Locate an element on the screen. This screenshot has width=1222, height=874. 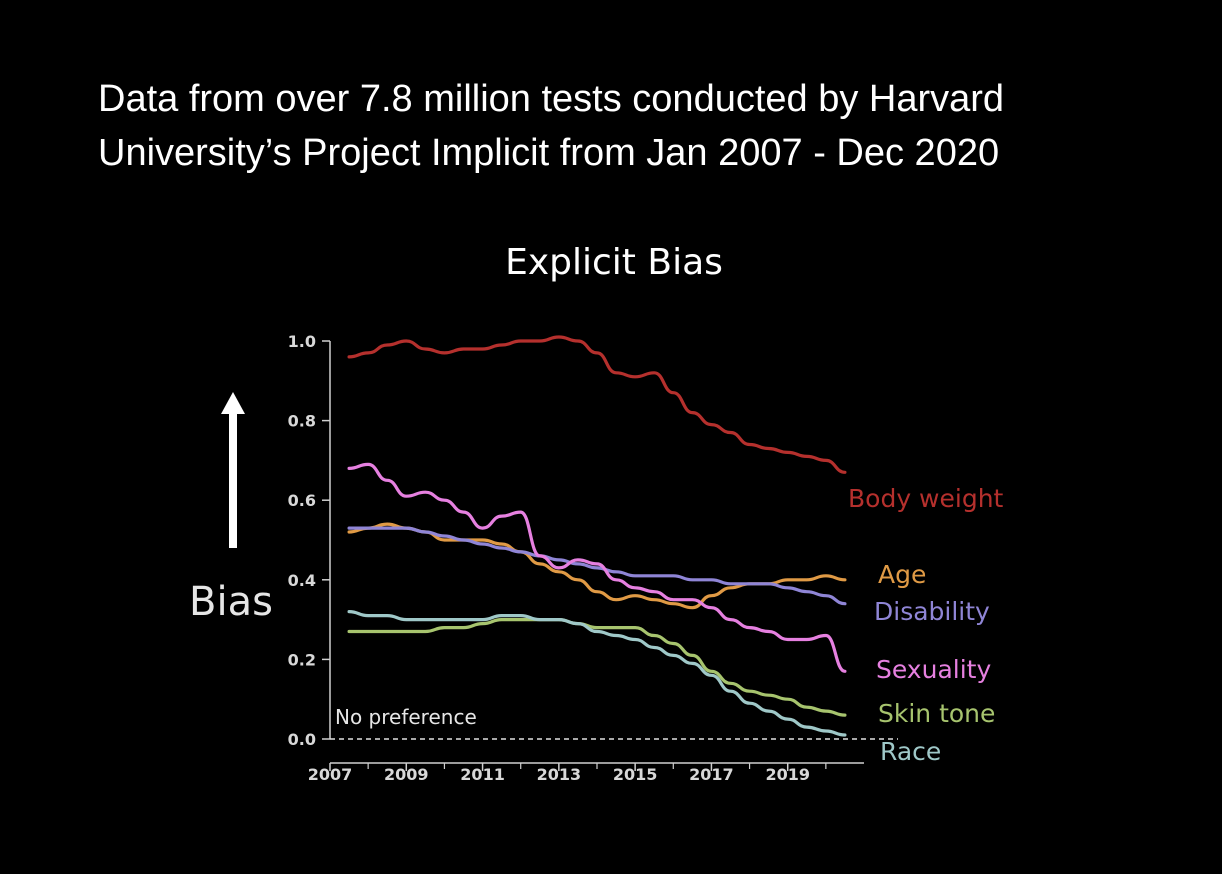
x-tick-label: 2011 is located at coordinates (482, 774).